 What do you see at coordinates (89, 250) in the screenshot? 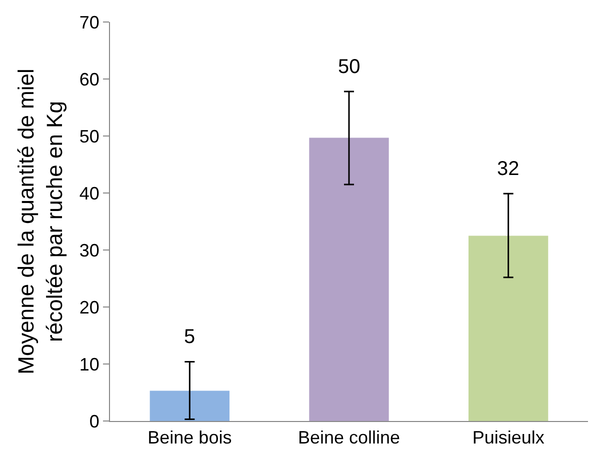
I see `y-tick-label: 30` at bounding box center [89, 250].